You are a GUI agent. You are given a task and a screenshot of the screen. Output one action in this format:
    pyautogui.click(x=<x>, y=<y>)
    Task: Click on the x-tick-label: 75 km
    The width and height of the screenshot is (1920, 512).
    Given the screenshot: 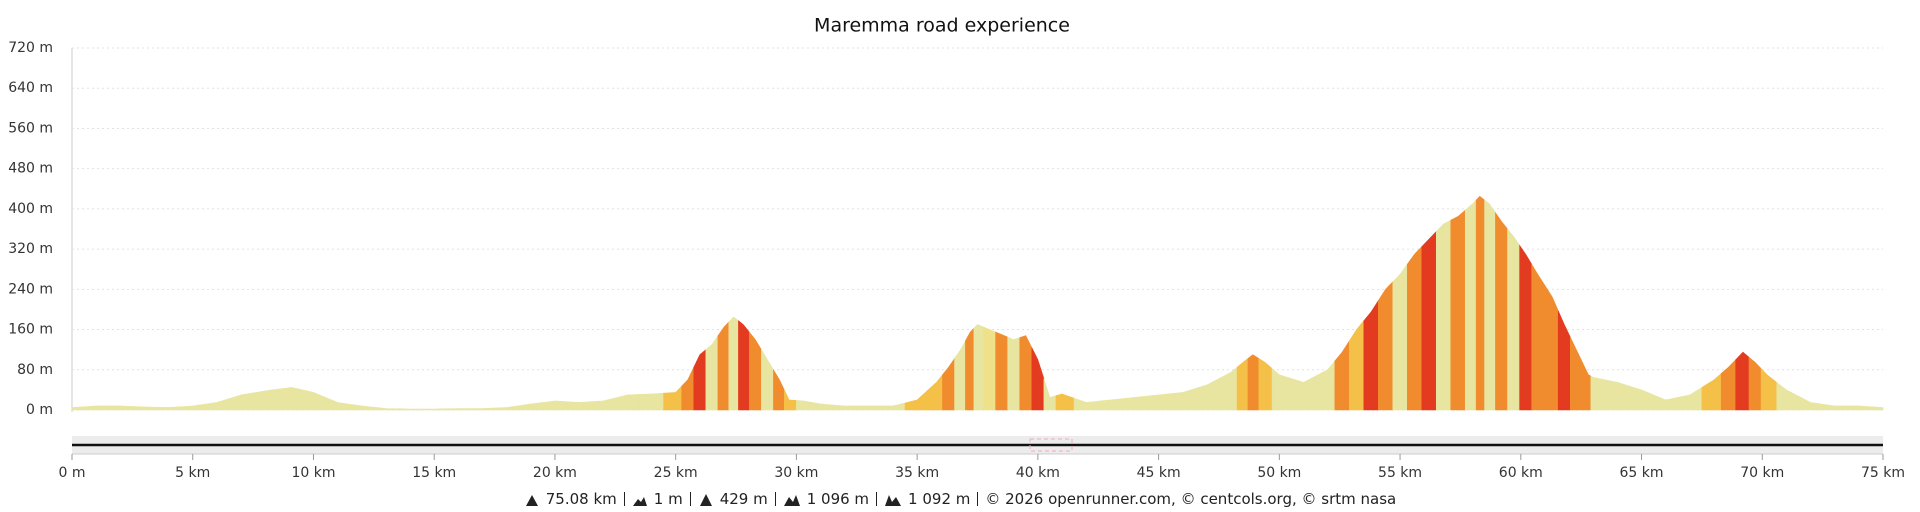 What is the action you would take?
    pyautogui.click(x=1883, y=472)
    